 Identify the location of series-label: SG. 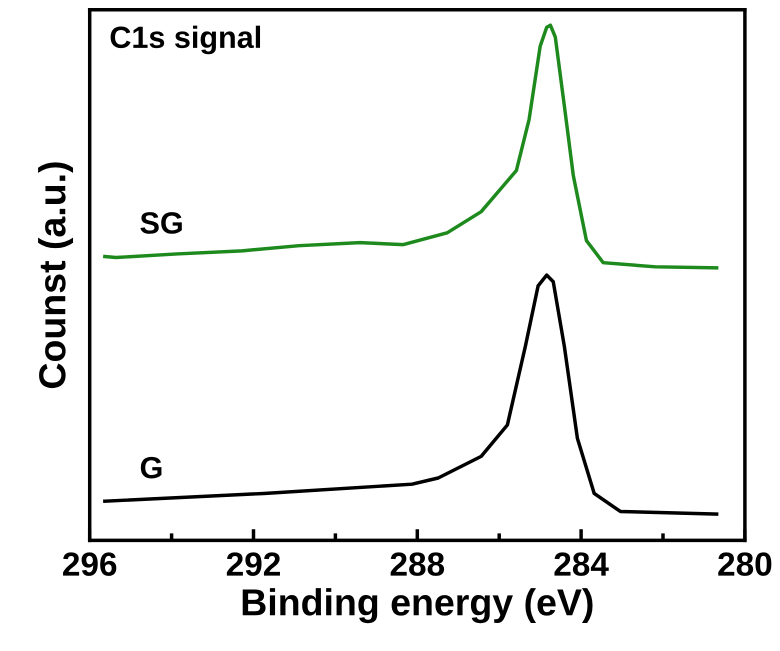
(161, 223).